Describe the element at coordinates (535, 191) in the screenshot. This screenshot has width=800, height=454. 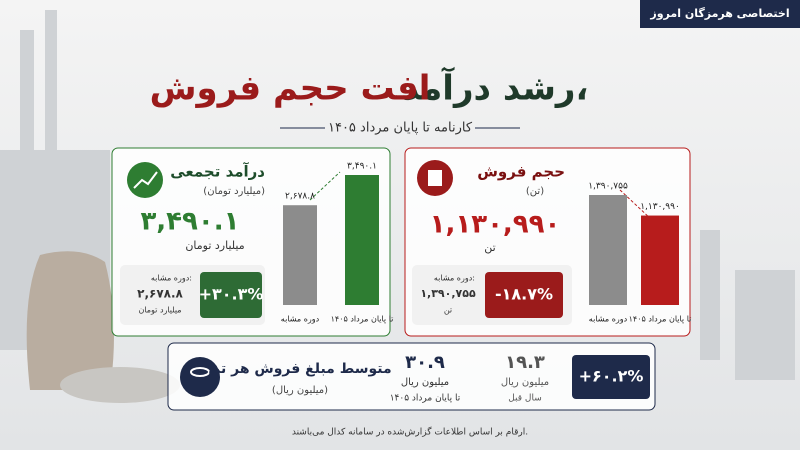
I see `volume-unit: (تن)` at that location.